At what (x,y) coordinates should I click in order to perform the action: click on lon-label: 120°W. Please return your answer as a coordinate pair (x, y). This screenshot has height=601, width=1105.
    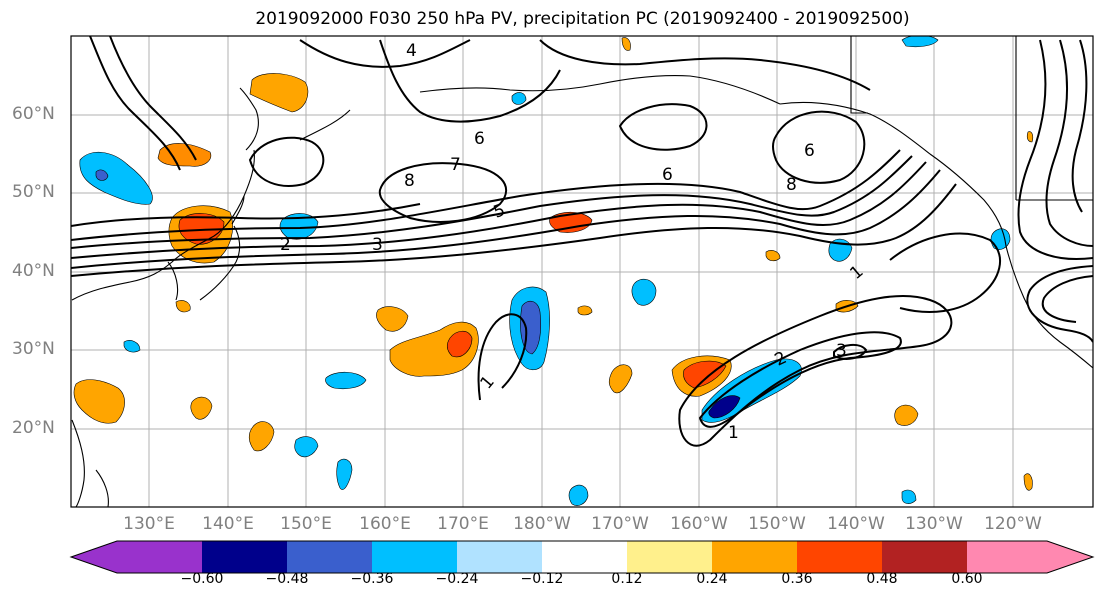
    Looking at the image, I should click on (1013, 524).